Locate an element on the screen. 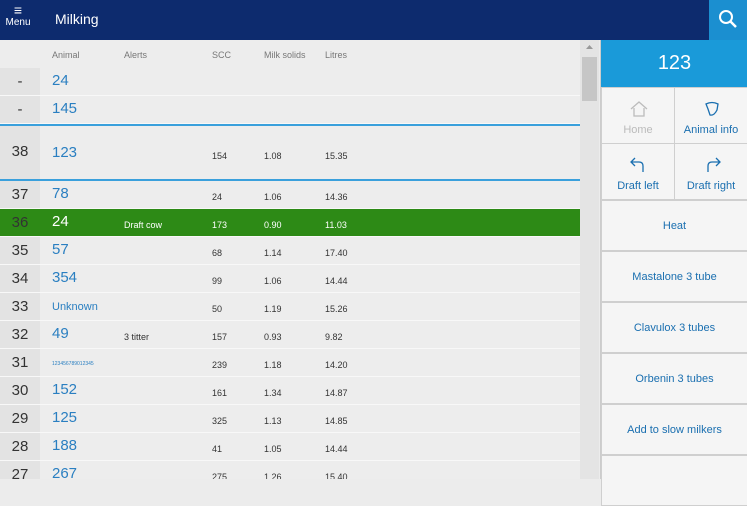  table-row: - 24 is located at coordinates (290, 82).